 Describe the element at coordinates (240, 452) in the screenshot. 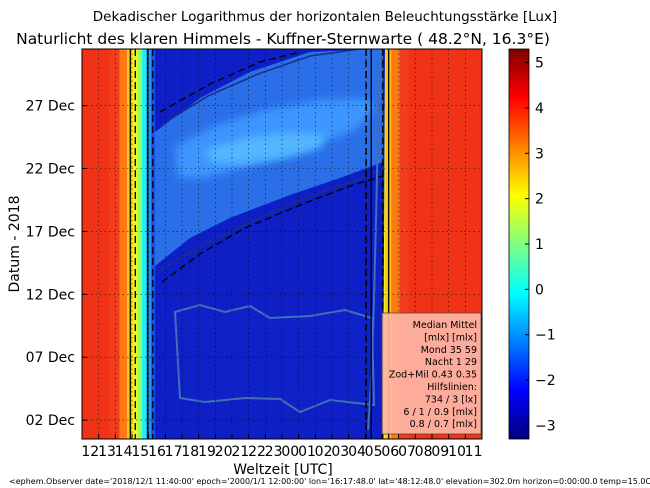

I see `x-tick-label: 21` at that location.